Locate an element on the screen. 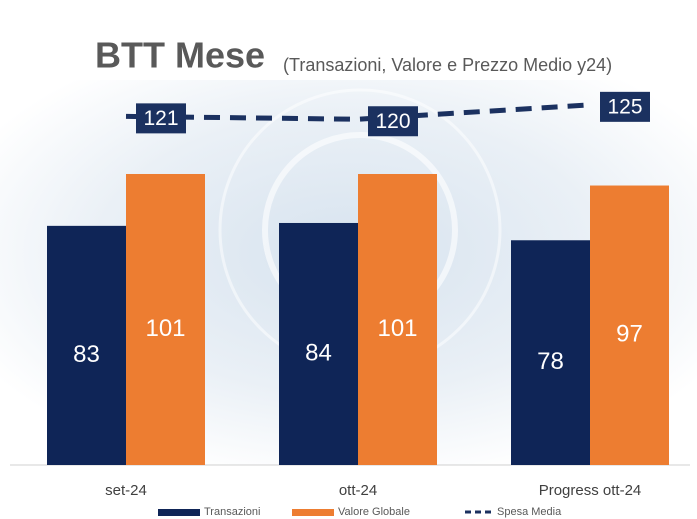  data-label: 84 is located at coordinates (318, 352).